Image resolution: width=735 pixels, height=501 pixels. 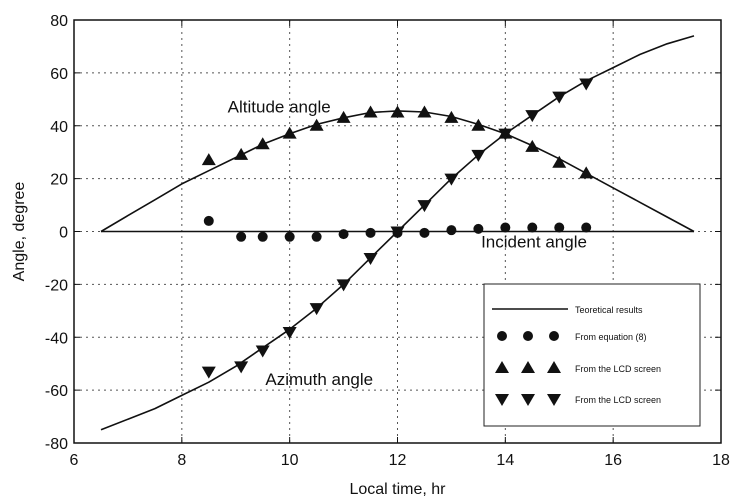 What do you see at coordinates (397, 489) in the screenshot?
I see `x-axis-label: Local time, hr` at bounding box center [397, 489].